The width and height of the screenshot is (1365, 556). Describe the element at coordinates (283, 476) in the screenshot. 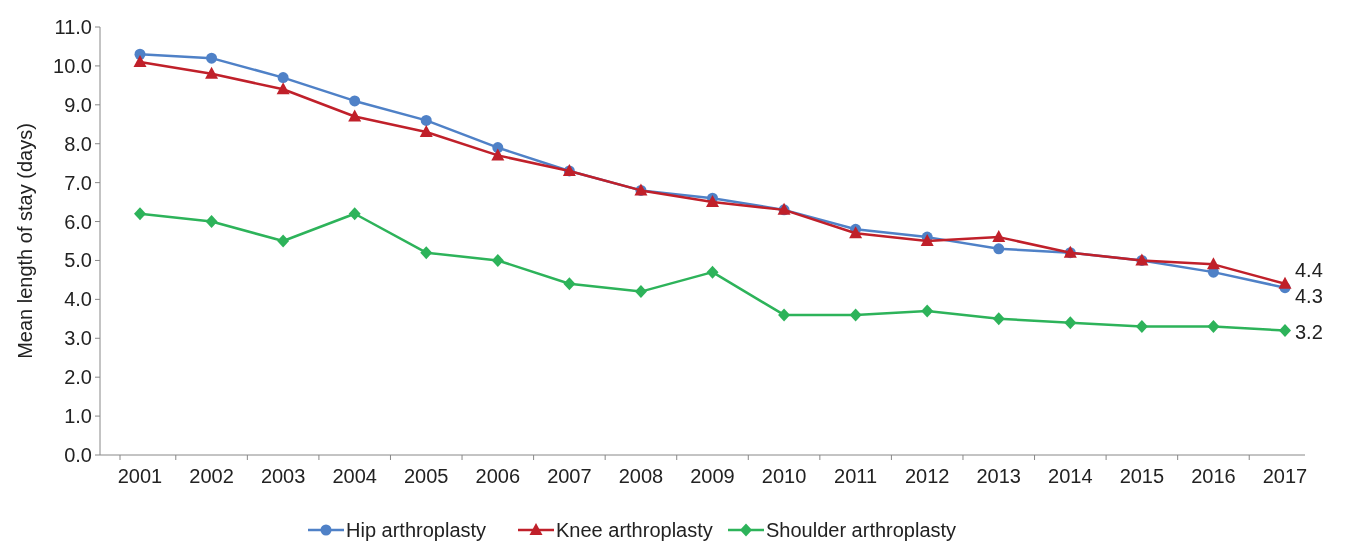

I see `x-tick-label: 2003` at that location.